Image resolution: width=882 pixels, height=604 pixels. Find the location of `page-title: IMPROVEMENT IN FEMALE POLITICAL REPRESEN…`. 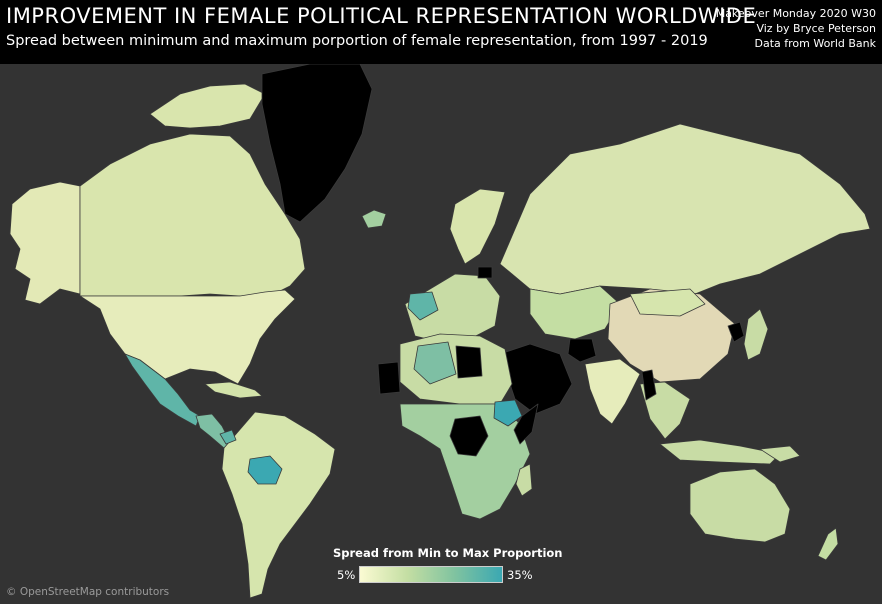

page-title: IMPROVEMENT IN FEMALE POLITICAL REPRESEN… is located at coordinates (381, 16).